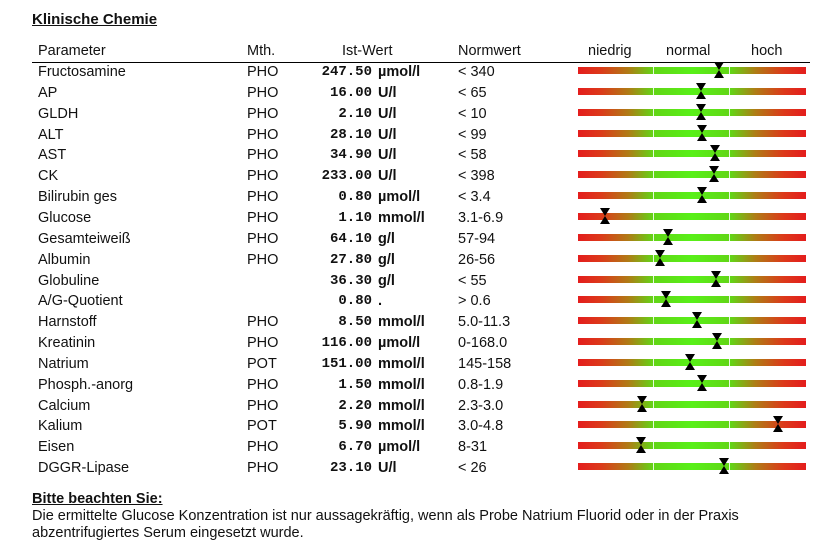 The height and width of the screenshot is (558, 832). What do you see at coordinates (48, 92) in the screenshot?
I see `parameter-name: AP` at bounding box center [48, 92].